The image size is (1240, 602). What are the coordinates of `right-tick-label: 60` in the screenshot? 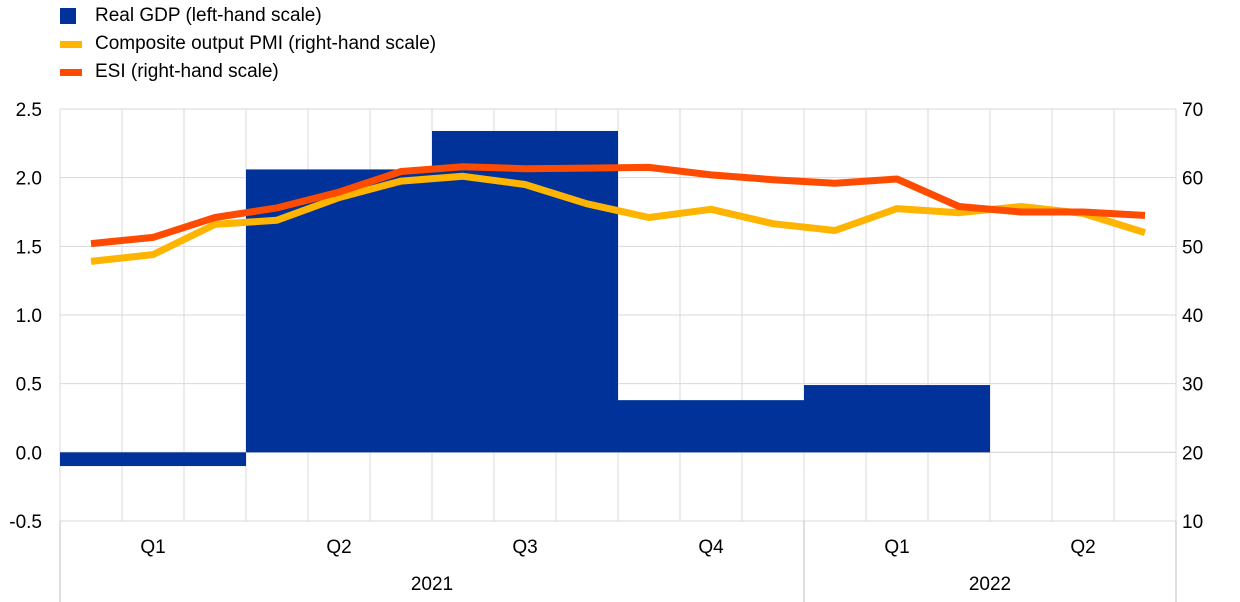 It's located at (1192, 179).